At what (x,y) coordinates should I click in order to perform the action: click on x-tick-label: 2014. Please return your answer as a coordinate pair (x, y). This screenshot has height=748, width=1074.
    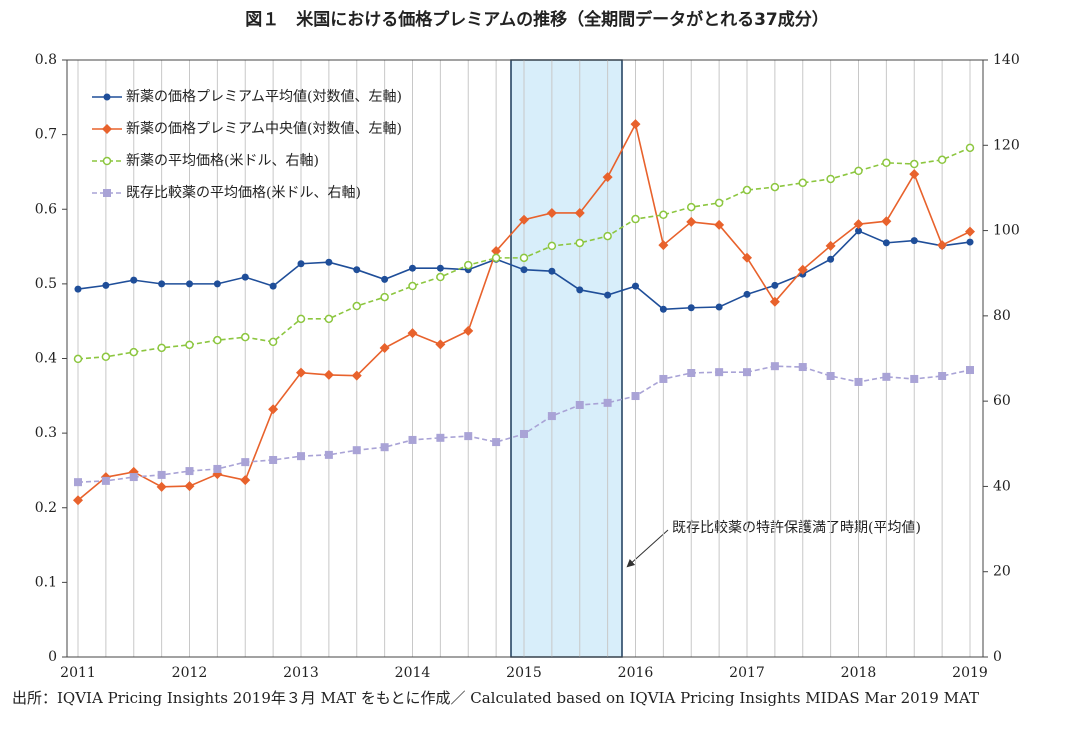
    Looking at the image, I should click on (413, 673).